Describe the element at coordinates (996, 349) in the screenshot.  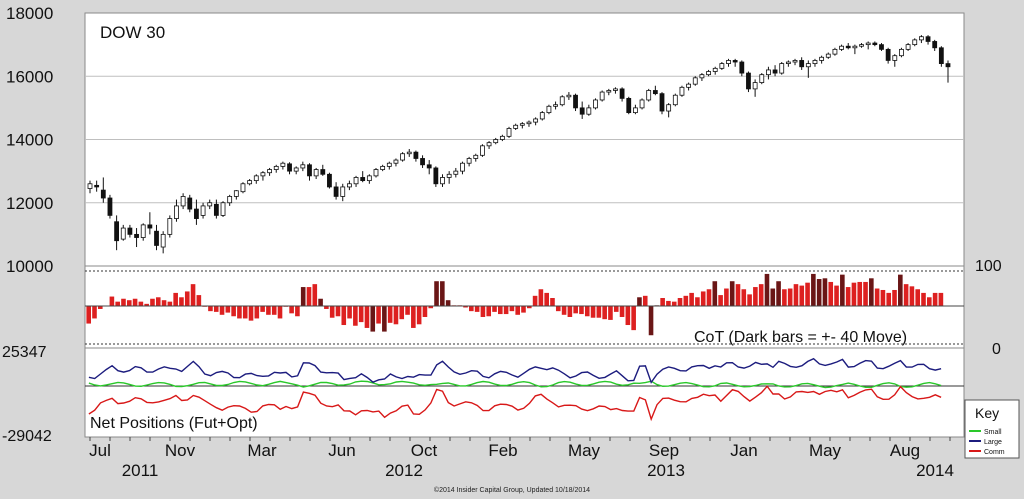
I see `cot-tick-0: 0` at that location.